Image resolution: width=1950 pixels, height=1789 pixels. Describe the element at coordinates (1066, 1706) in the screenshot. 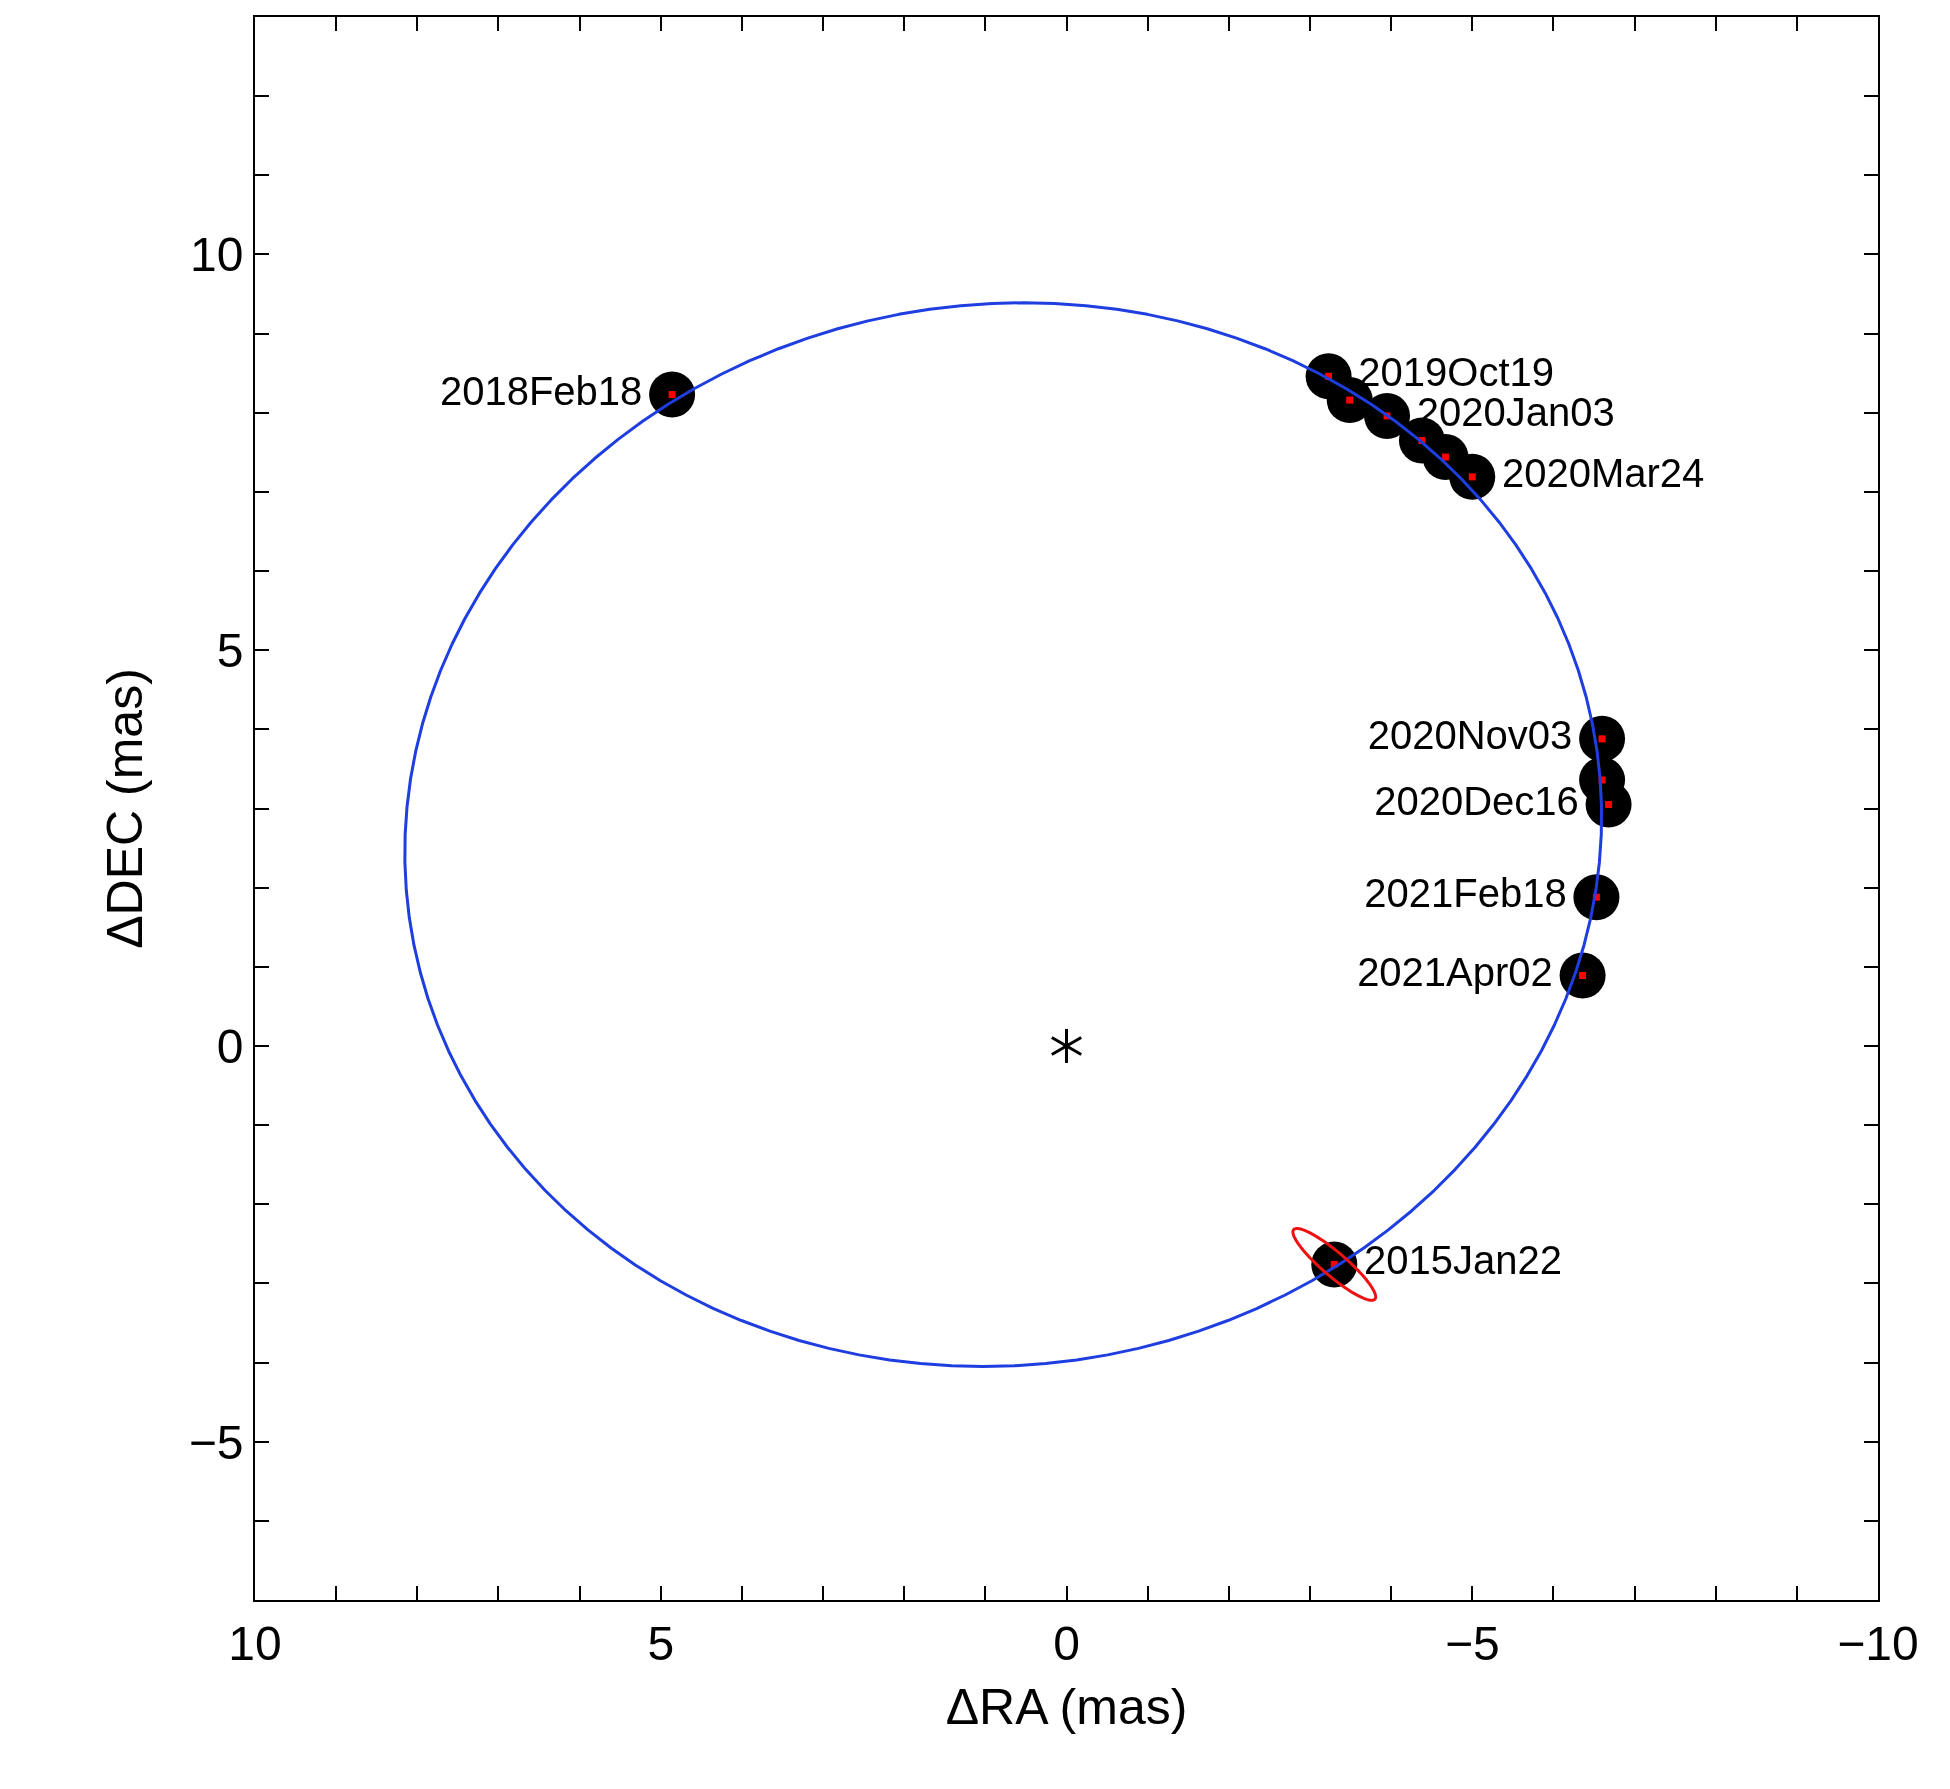

I see `x-axis-title: ΔRA (mas)` at that location.